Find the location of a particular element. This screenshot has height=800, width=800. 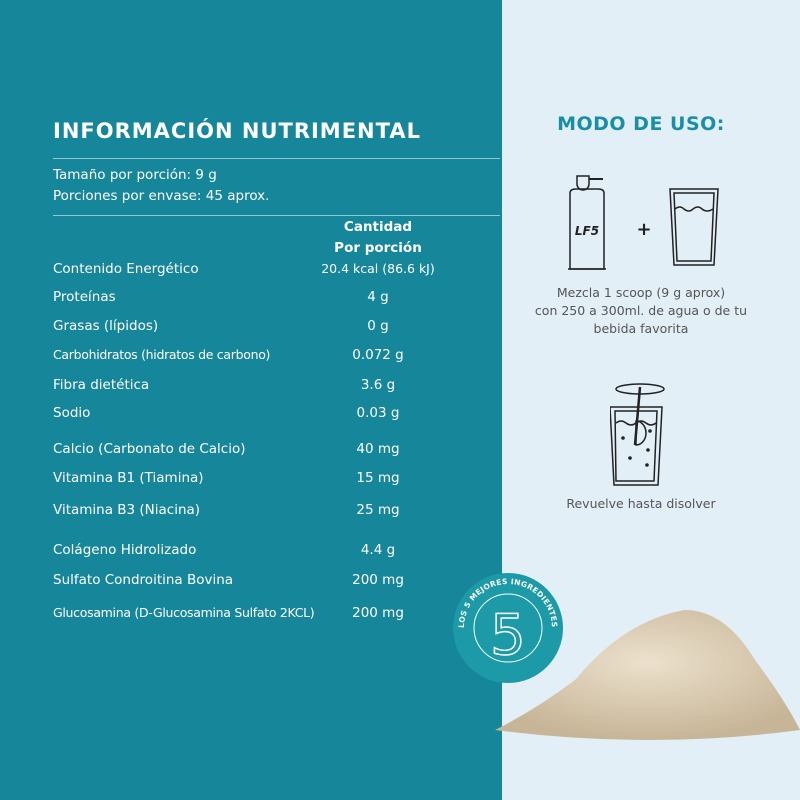

nutrient-value: 0.03 g is located at coordinates (378, 413).